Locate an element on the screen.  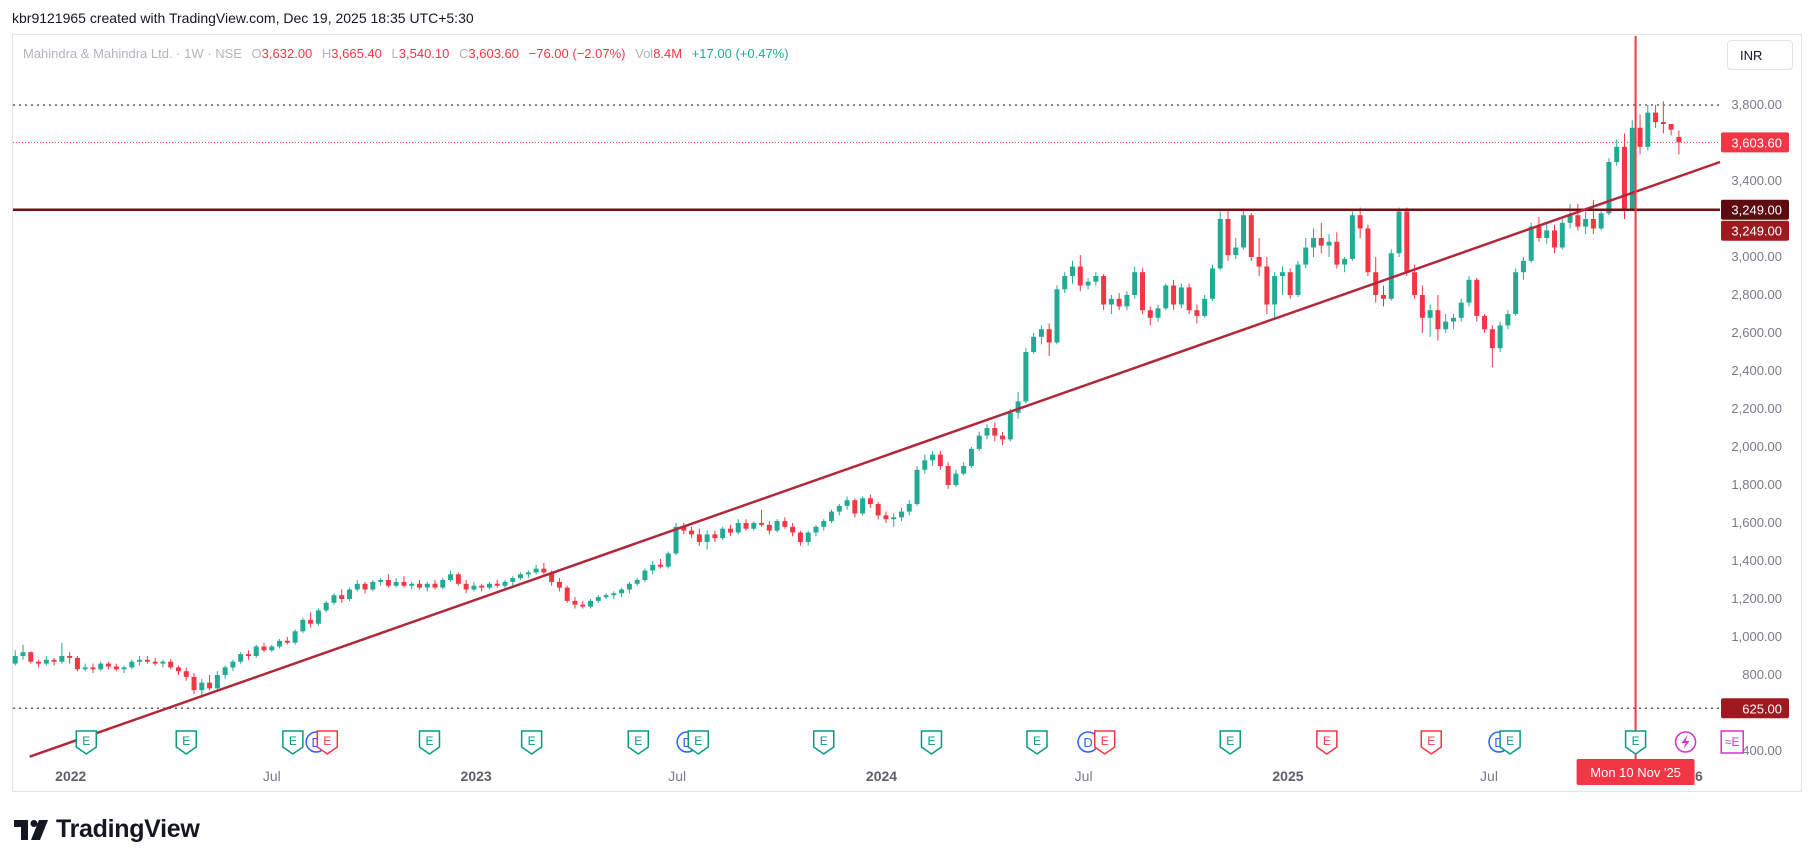
y-axis-tick-label: 2,400.00 is located at coordinates (1756, 370).